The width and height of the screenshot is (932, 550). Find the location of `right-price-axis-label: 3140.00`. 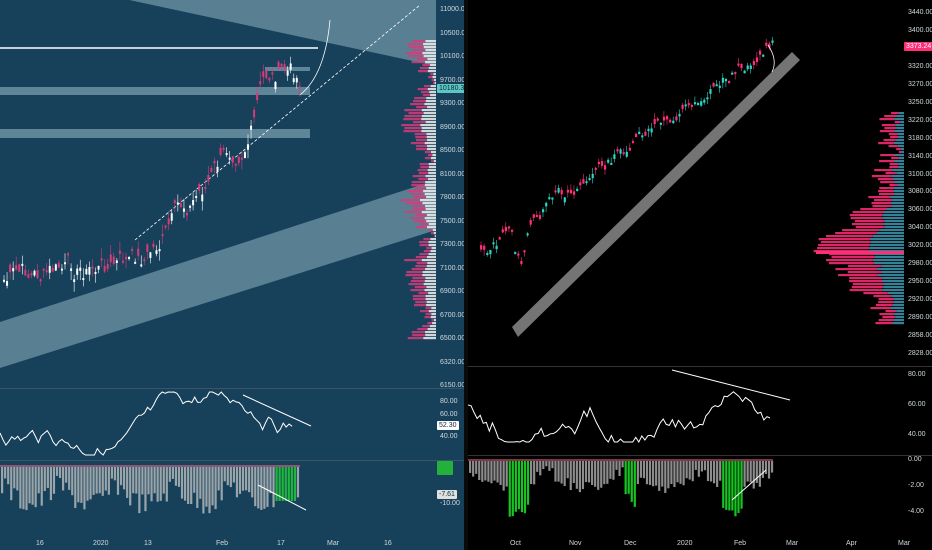

right-price-axis-label: 3140.00 is located at coordinates (920, 156).